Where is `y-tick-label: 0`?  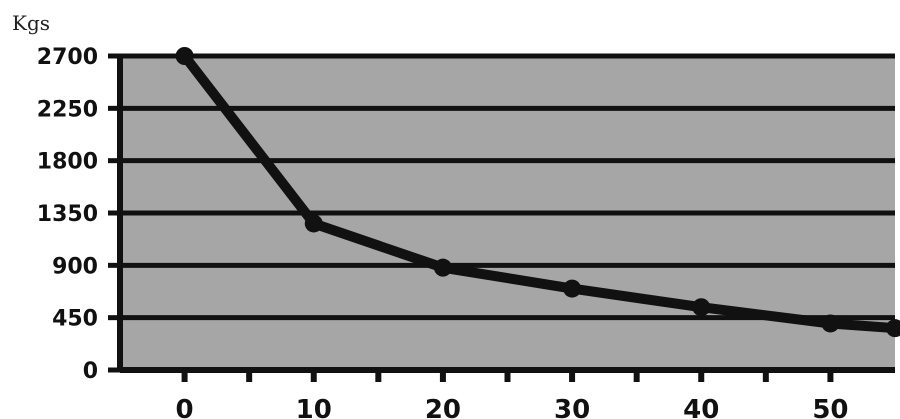 y-tick-label: 0 is located at coordinates (90, 371).